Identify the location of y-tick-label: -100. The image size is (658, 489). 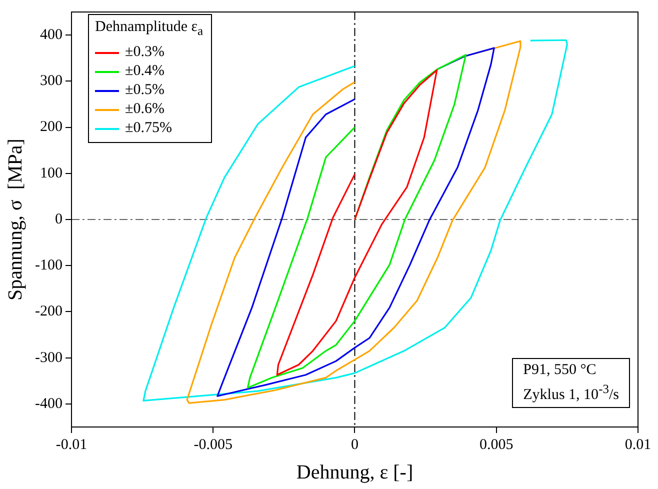
(48, 266).